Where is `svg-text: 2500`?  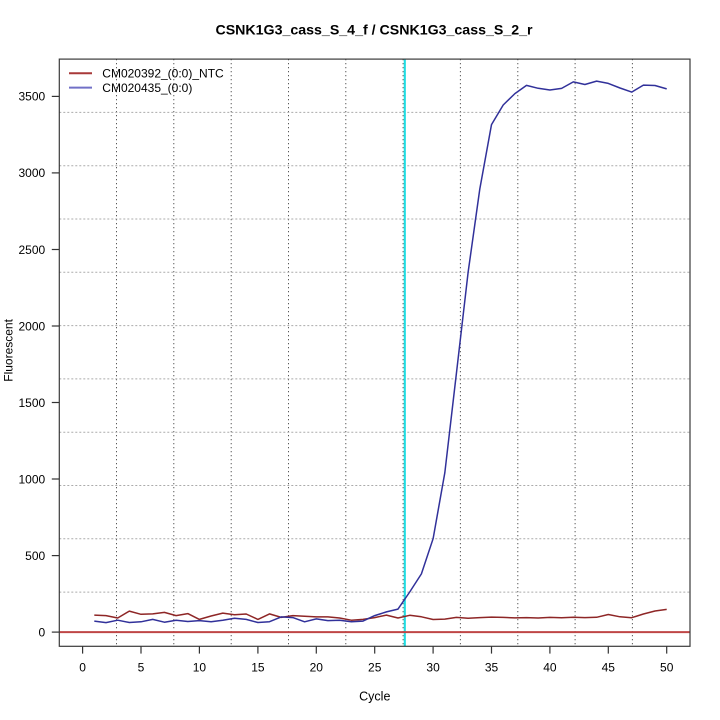
svg-text: 2500 is located at coordinates (31, 250).